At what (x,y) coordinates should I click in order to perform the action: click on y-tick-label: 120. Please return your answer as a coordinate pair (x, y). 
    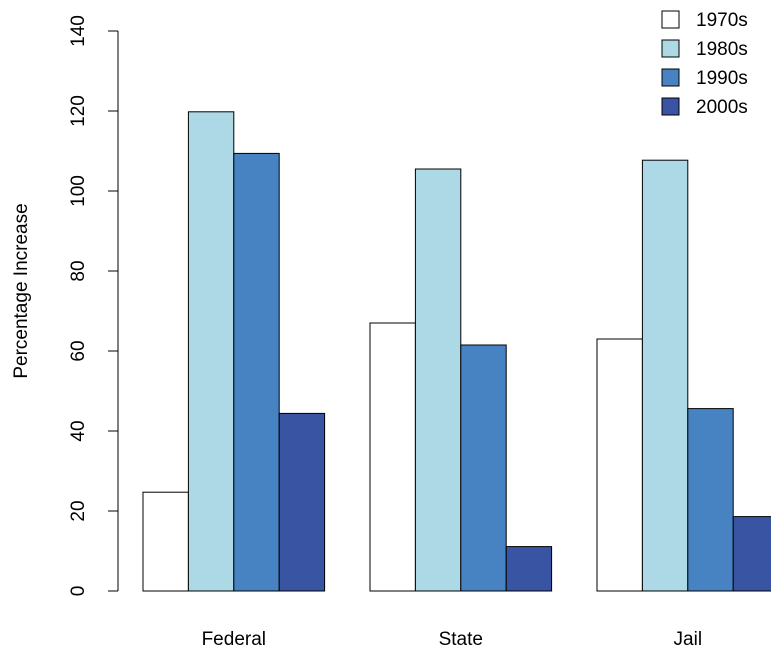
    Looking at the image, I should click on (78, 111).